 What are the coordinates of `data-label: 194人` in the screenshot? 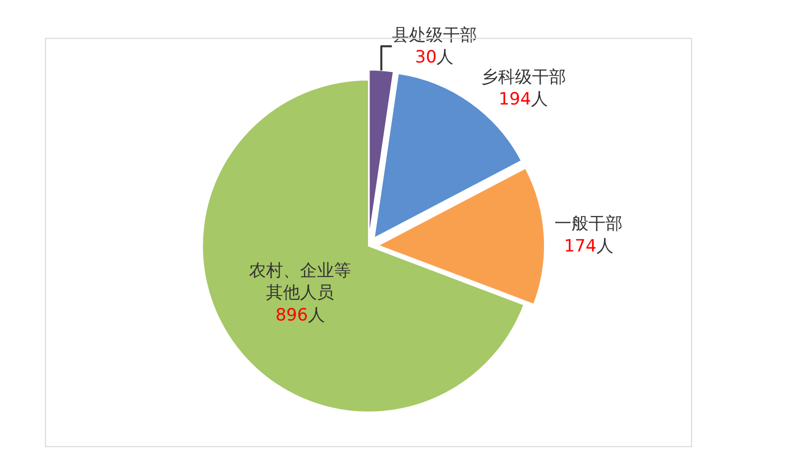 It's located at (523, 99).